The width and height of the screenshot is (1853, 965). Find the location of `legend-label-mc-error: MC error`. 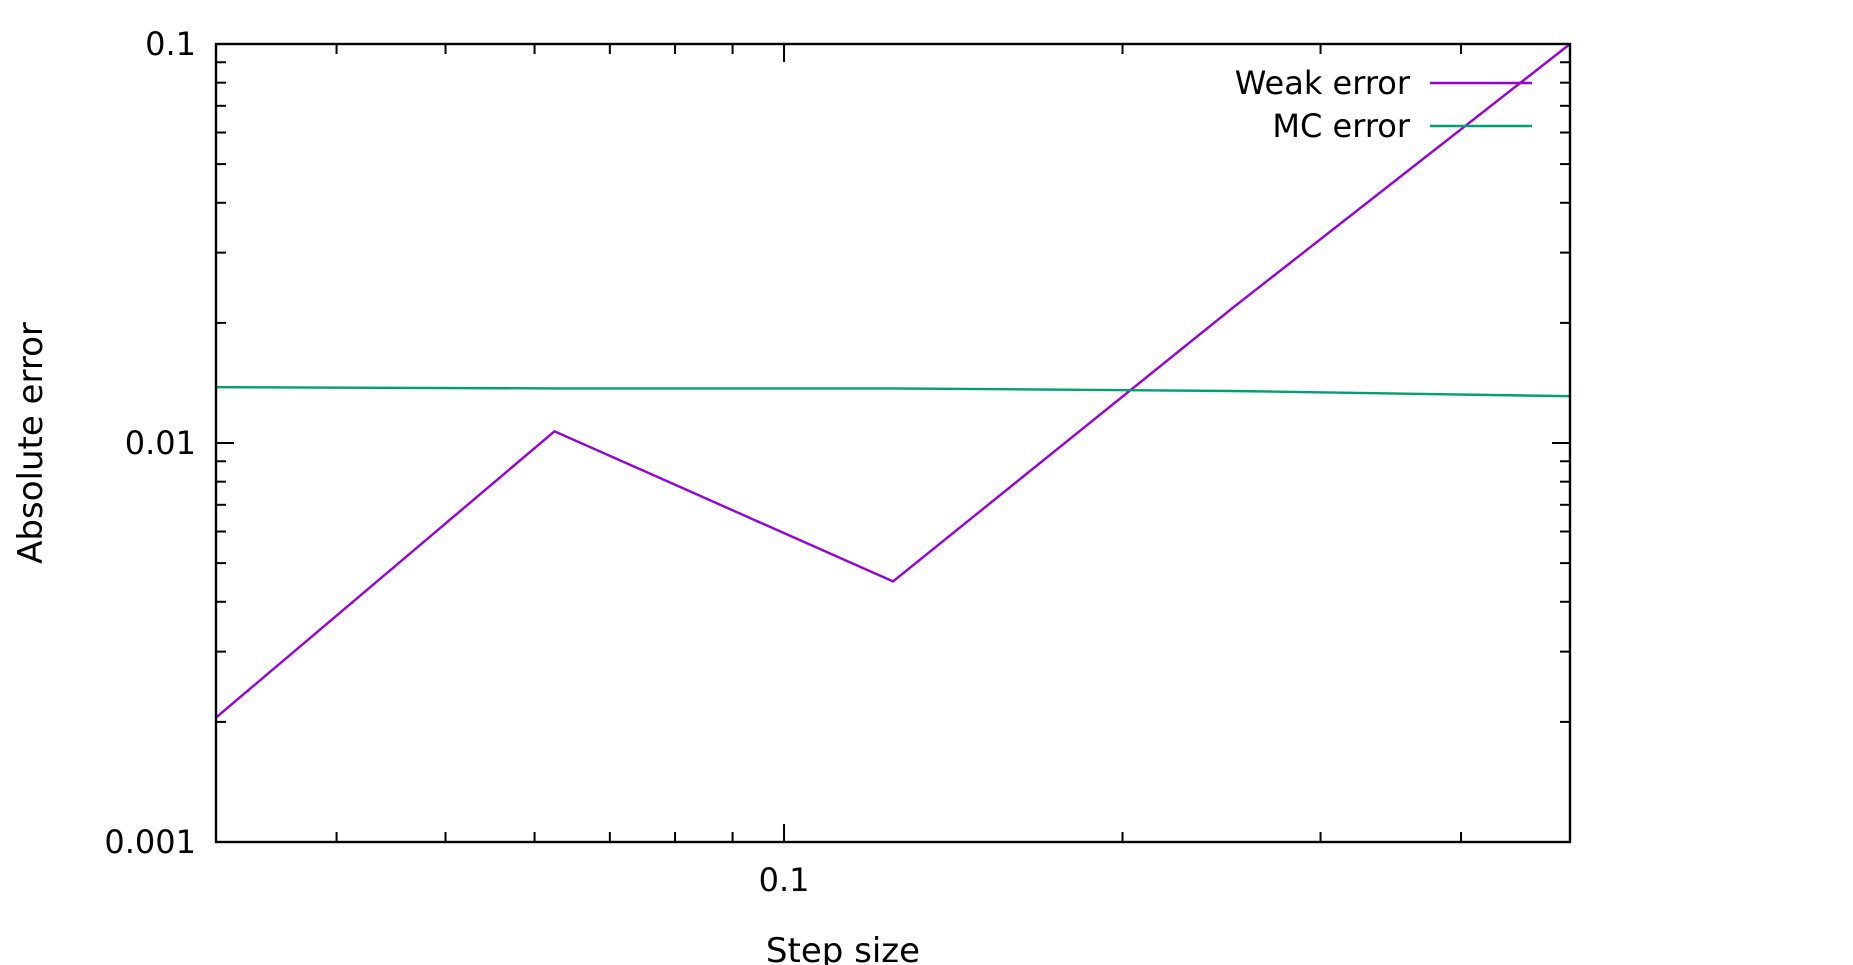

legend-label-mc-error: MC error is located at coordinates (1341, 126).